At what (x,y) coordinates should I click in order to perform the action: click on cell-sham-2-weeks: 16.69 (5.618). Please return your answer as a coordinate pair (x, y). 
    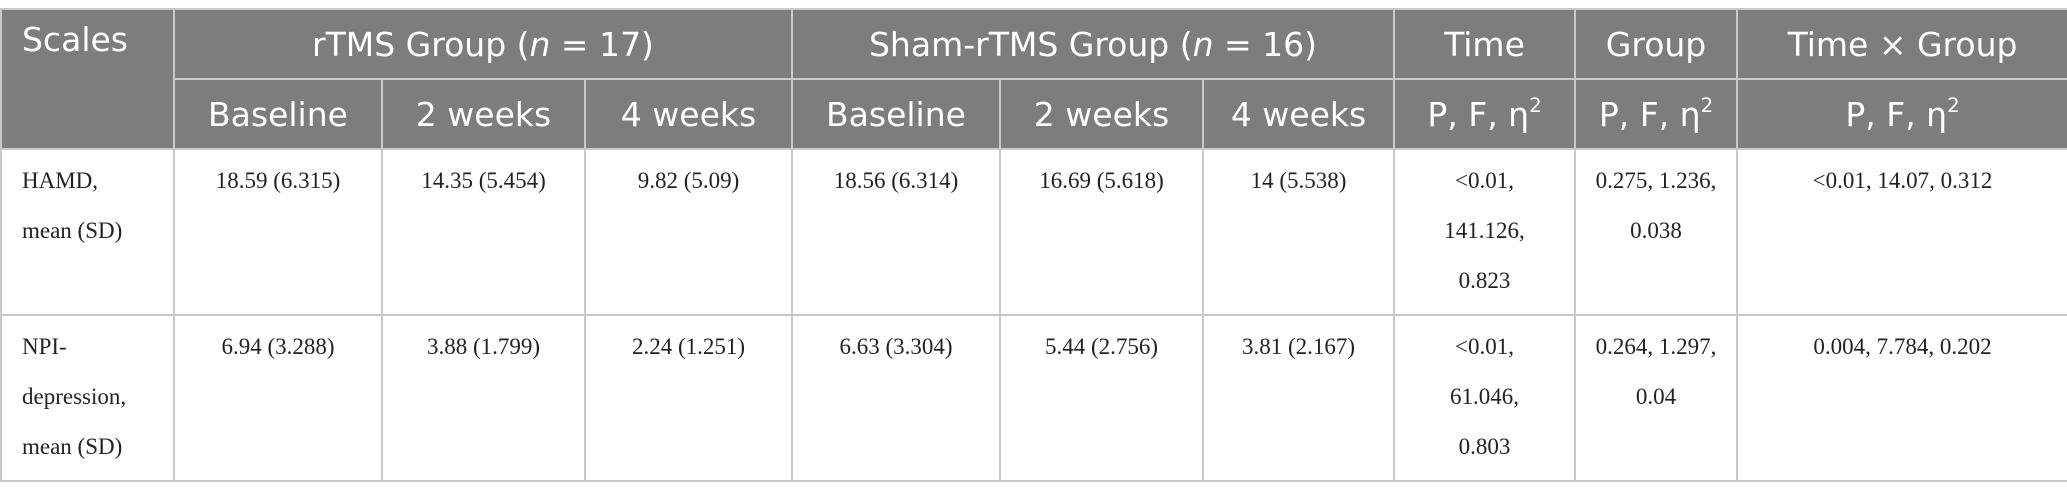
    Looking at the image, I should click on (1101, 232).